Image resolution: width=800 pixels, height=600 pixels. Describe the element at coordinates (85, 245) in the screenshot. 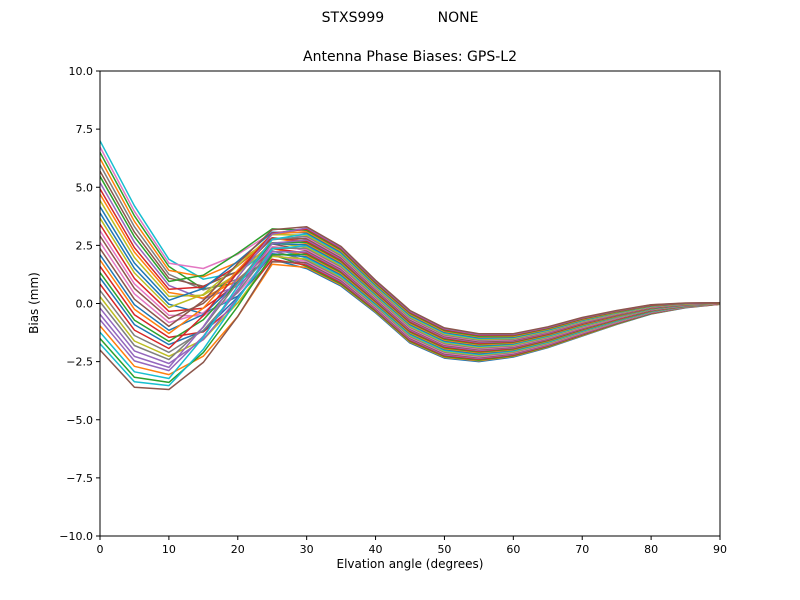

I see `y-tick-label: 2.5` at that location.